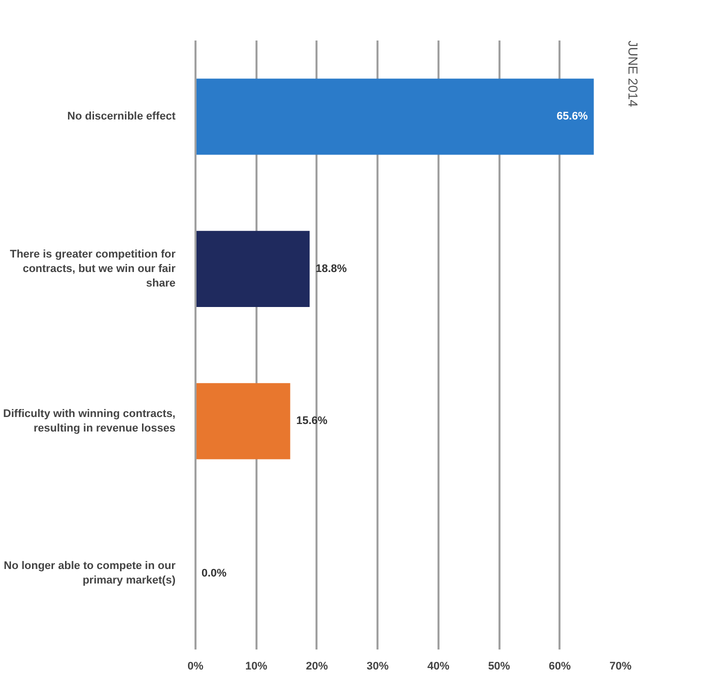 Image resolution: width=703 pixels, height=681 pixels. What do you see at coordinates (90, 573) in the screenshot?
I see `y-tick-label: No longer able to compete in our primary market(s)` at bounding box center [90, 573].